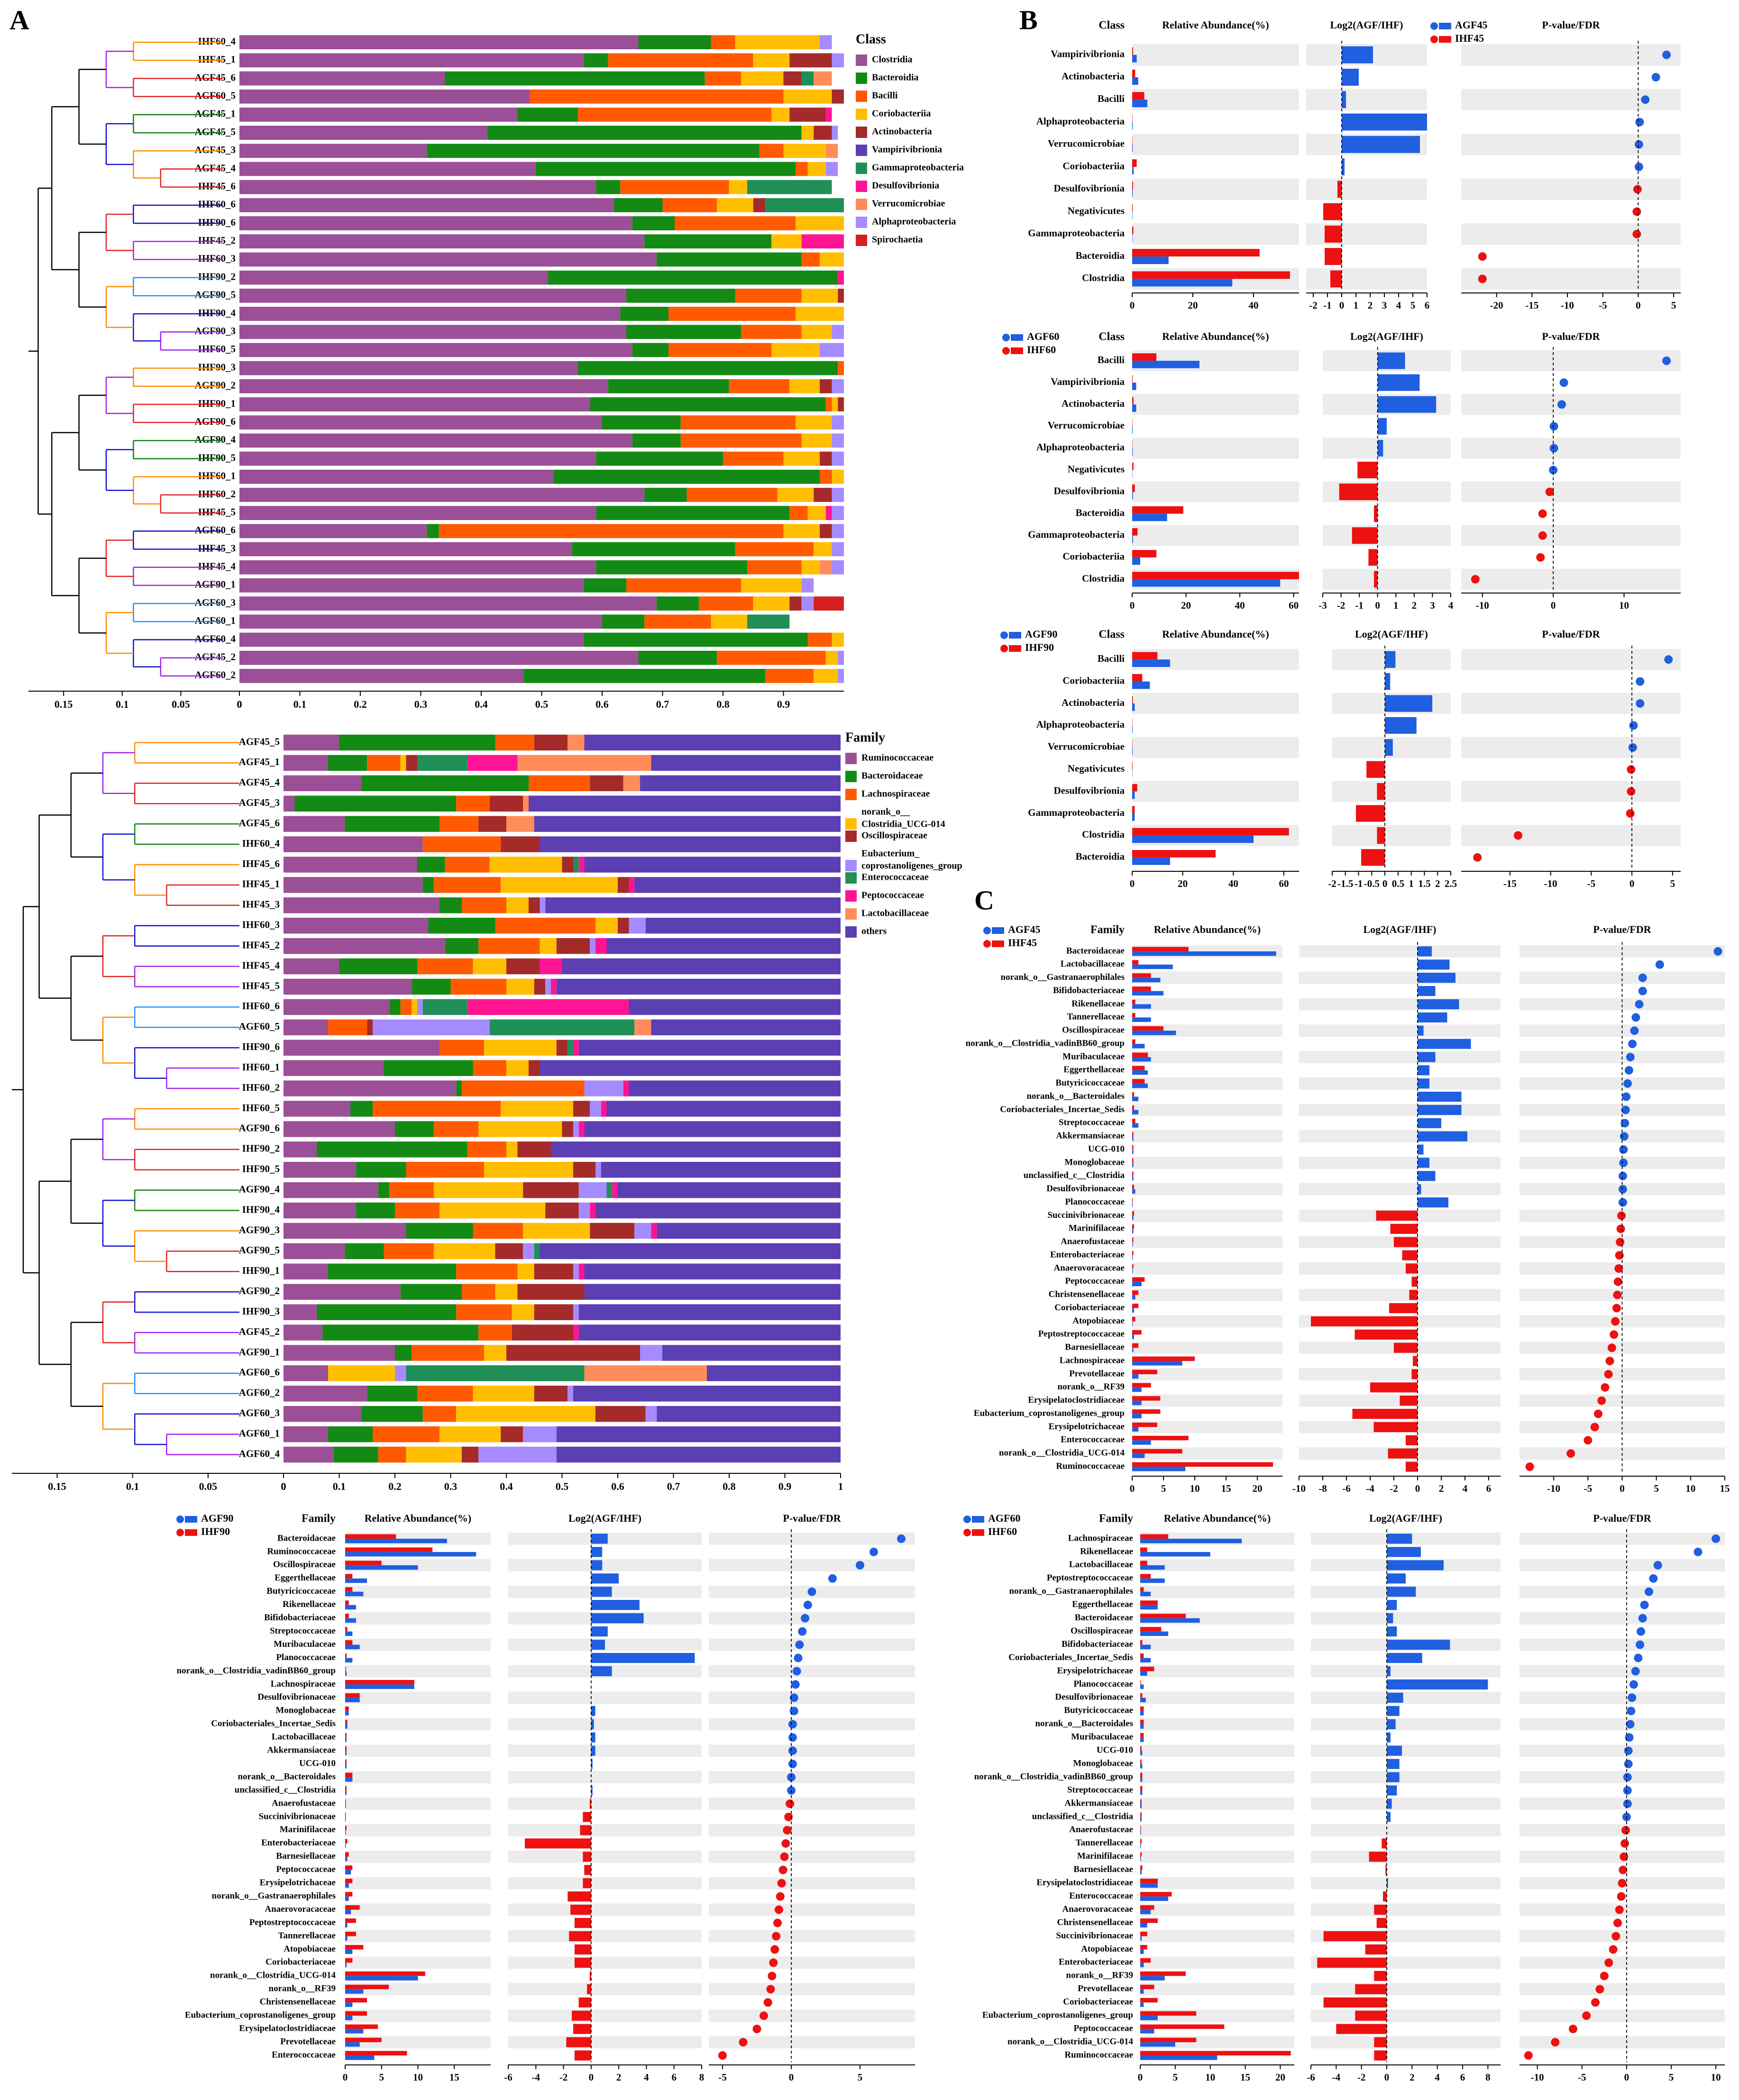 The height and width of the screenshot is (2100, 1739). I want to click on sample-label: IHF90_1, so click(261, 1270).